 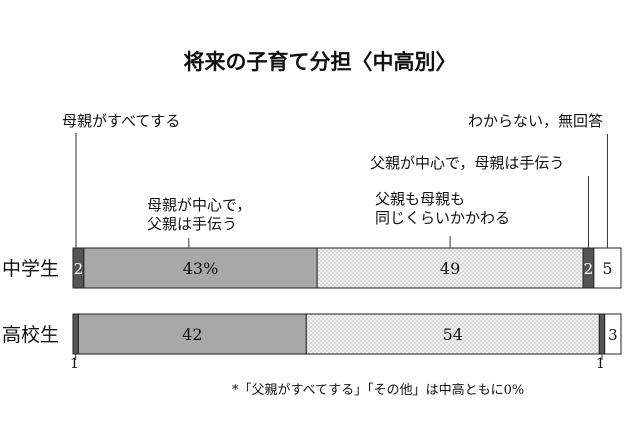 What do you see at coordinates (79, 269) in the screenshot?
I see `value-label-junior-high-mother-all: 2` at bounding box center [79, 269].